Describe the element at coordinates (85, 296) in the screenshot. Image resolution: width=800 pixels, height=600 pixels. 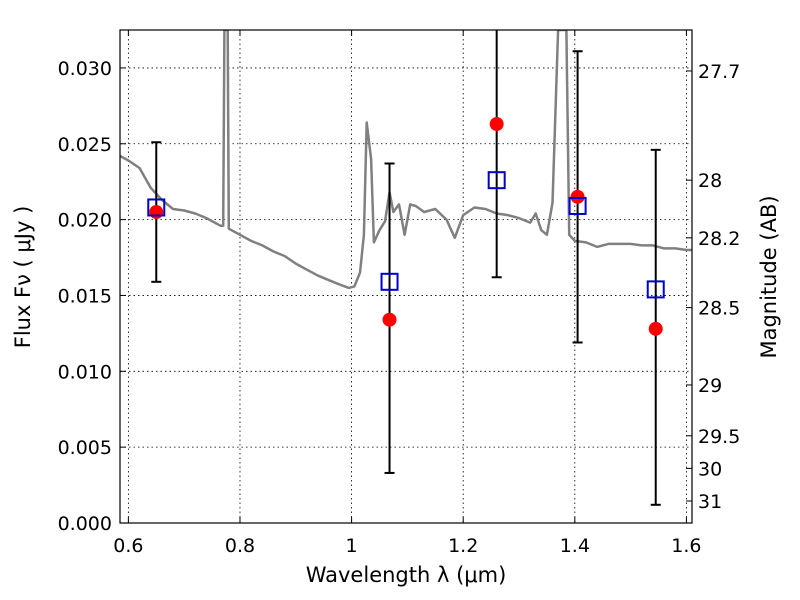
I see `y-tick-label: 0.015` at that location.